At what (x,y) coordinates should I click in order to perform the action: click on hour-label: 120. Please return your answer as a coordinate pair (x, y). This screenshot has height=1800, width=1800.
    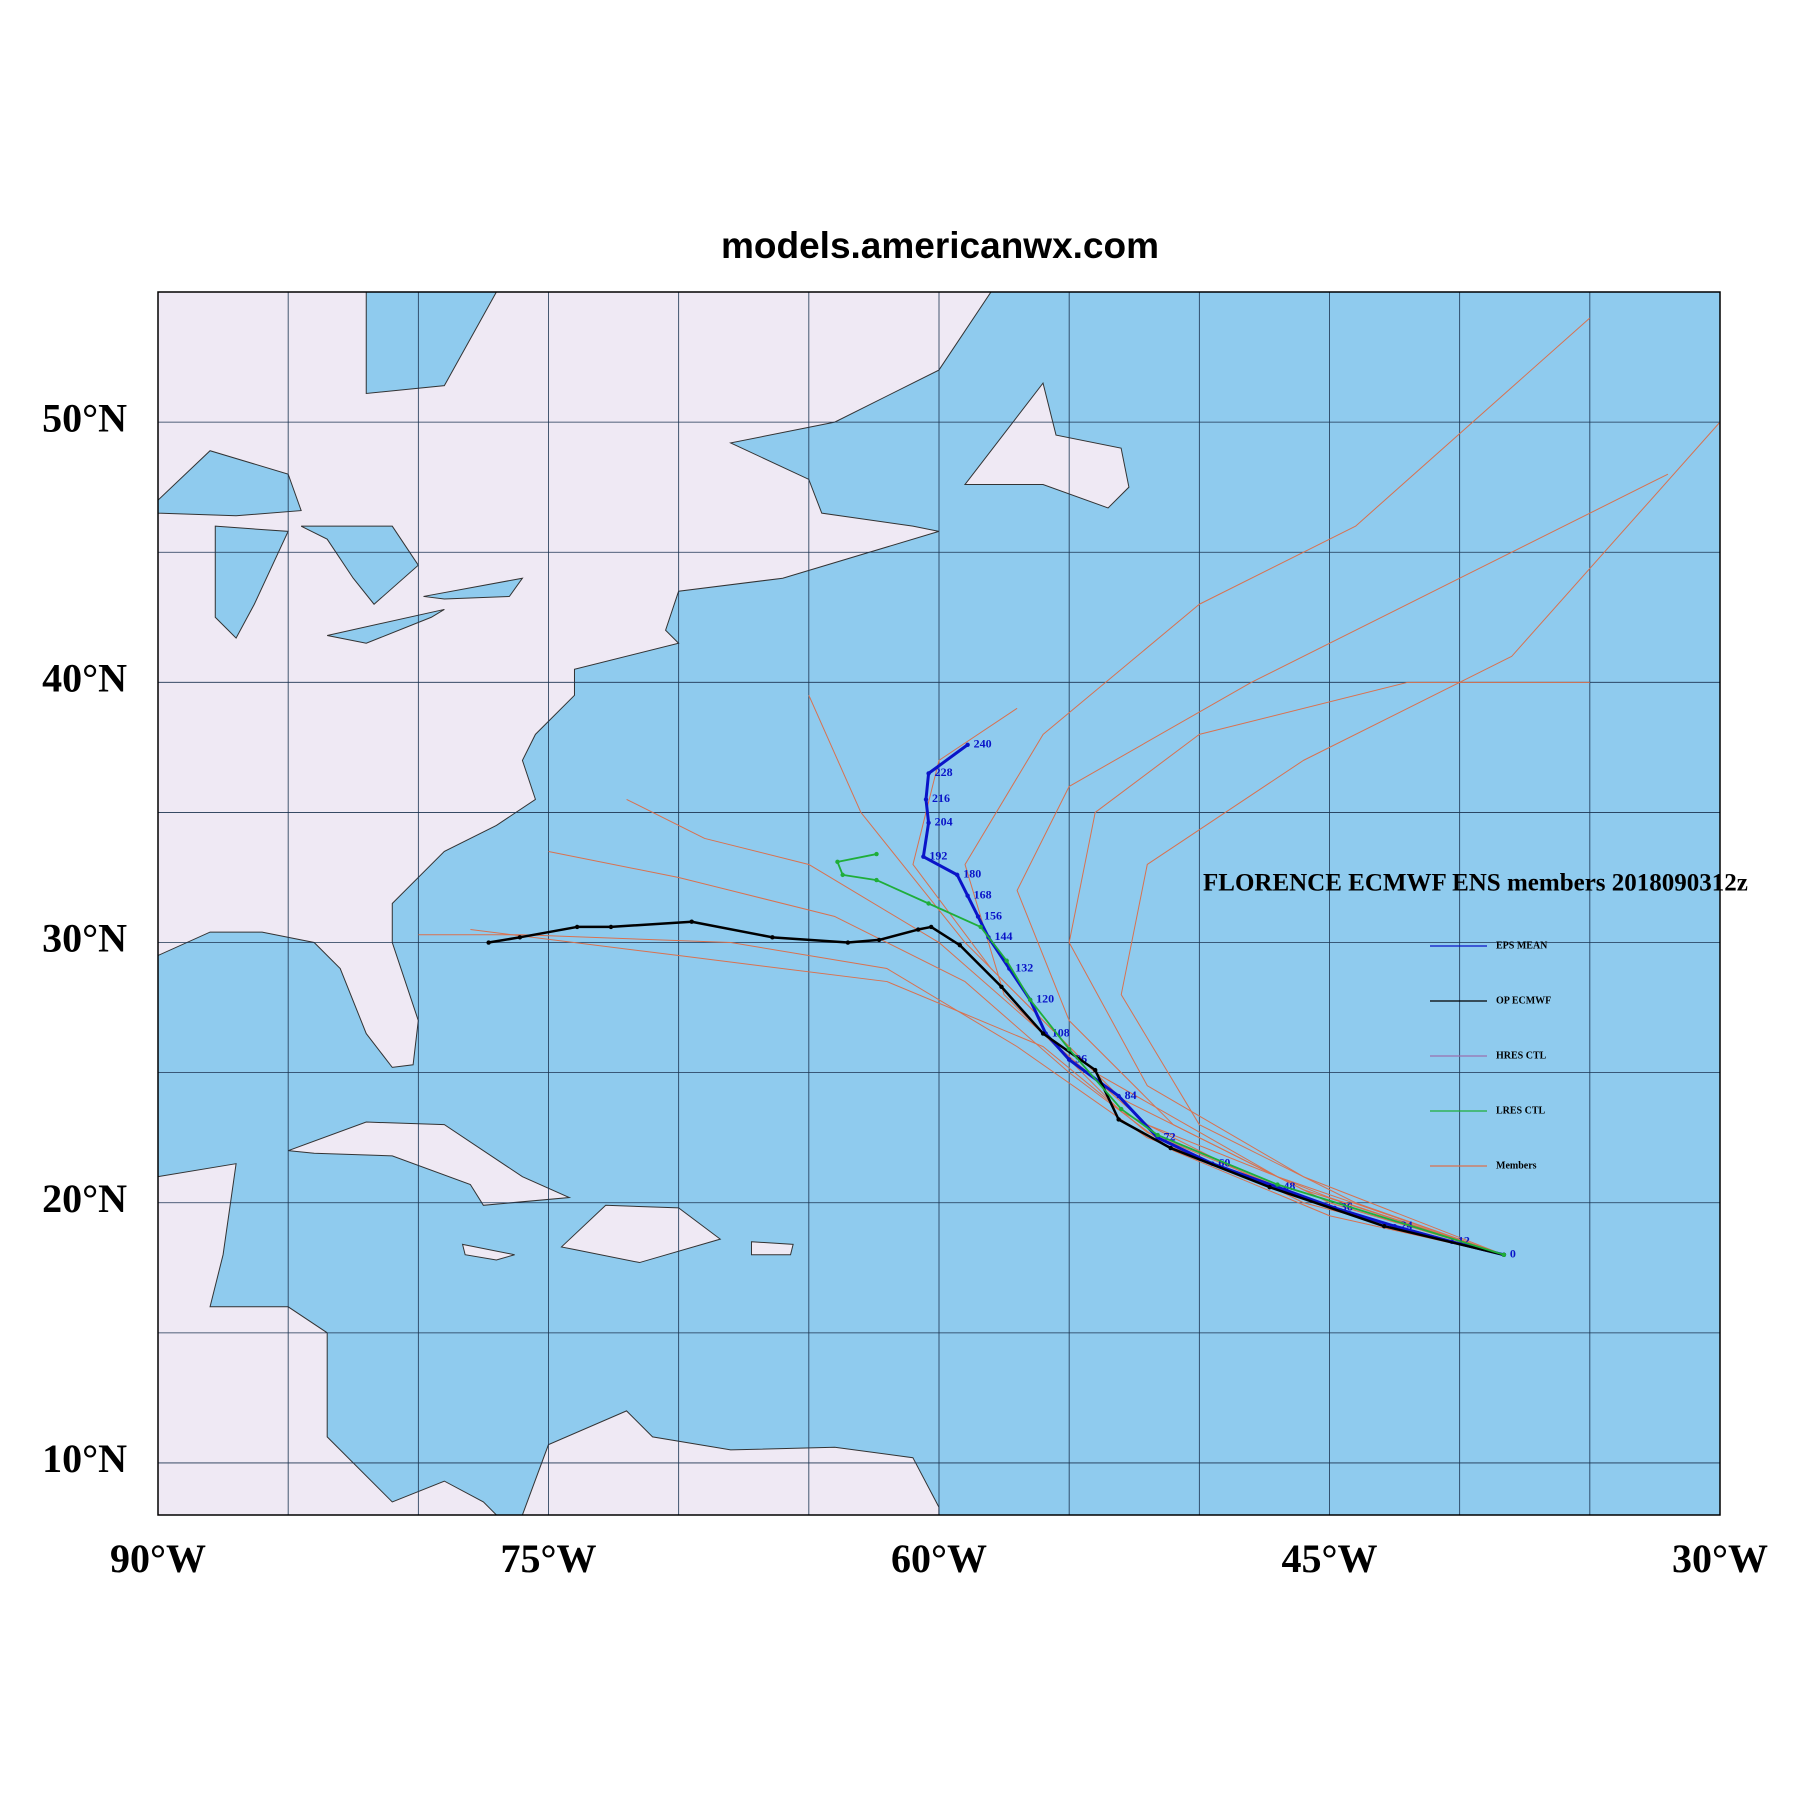
    Looking at the image, I should click on (1045, 999).